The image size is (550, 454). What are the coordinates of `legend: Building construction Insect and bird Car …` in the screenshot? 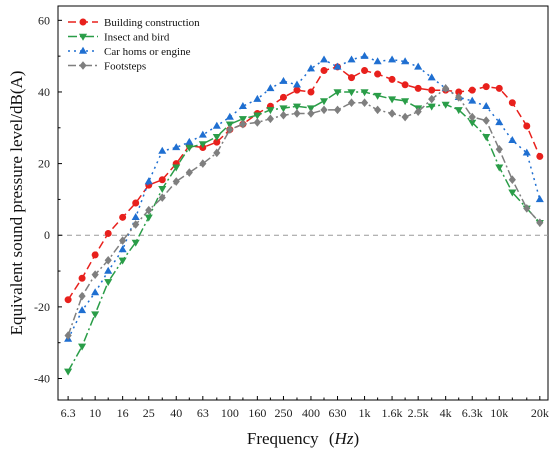 It's located at (134, 45).